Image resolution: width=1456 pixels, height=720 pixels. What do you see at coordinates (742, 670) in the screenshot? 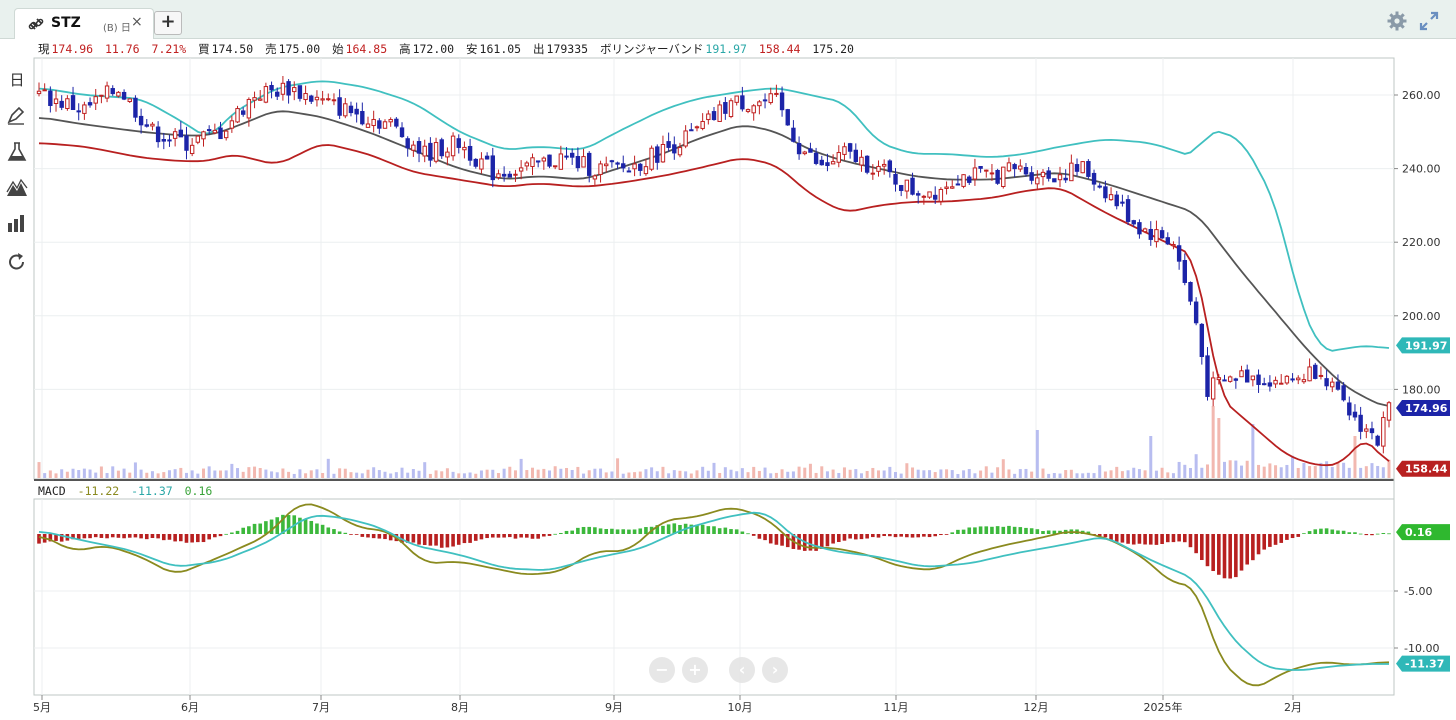
I see `scroll-left-button: ‹` at bounding box center [742, 670].